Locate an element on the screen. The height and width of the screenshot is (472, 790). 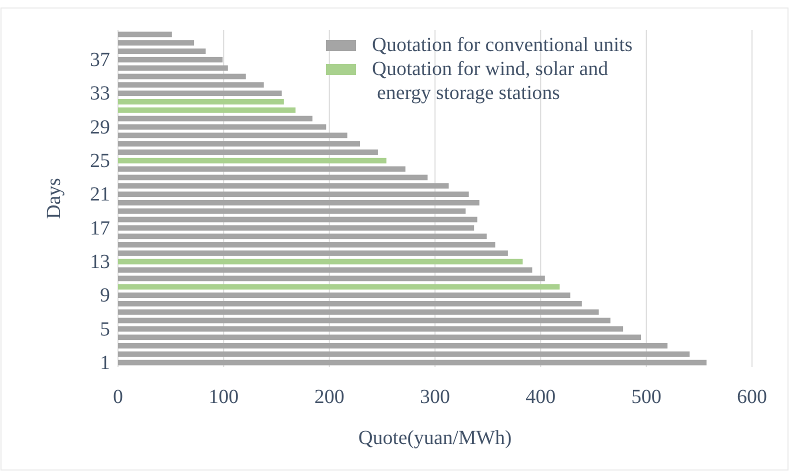
y-tick-label: 9 is located at coordinates (105, 295).